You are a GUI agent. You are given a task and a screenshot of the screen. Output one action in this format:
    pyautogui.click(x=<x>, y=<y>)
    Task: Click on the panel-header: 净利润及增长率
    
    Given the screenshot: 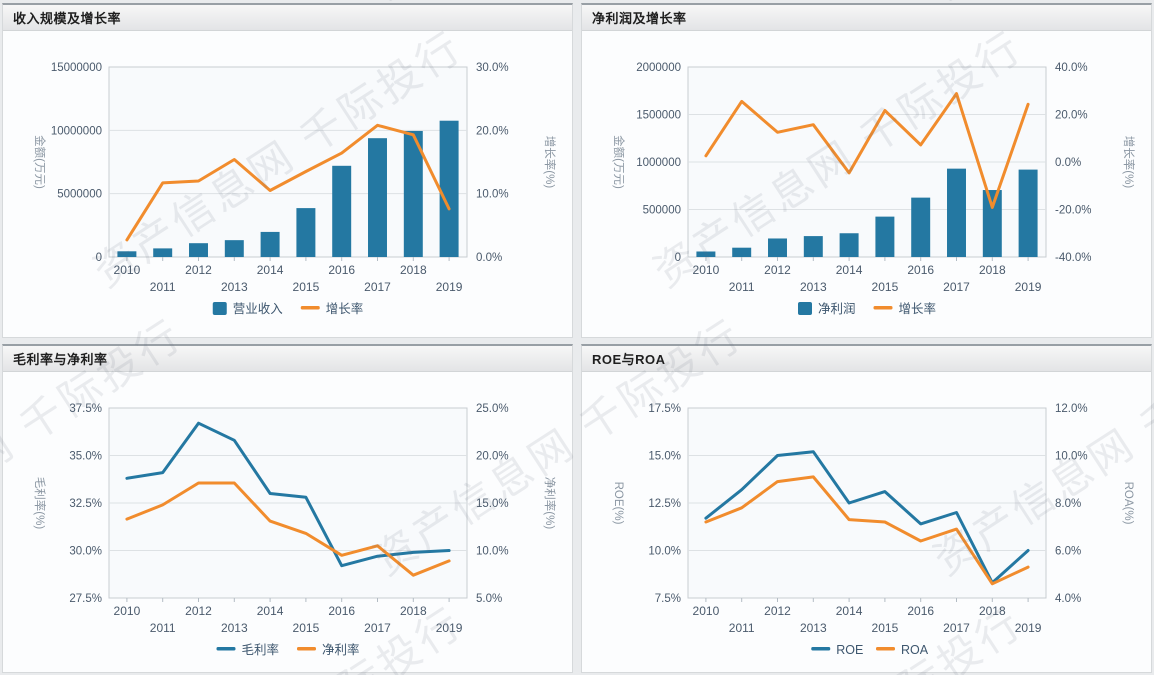 What is the action you would take?
    pyautogui.click(x=866, y=18)
    